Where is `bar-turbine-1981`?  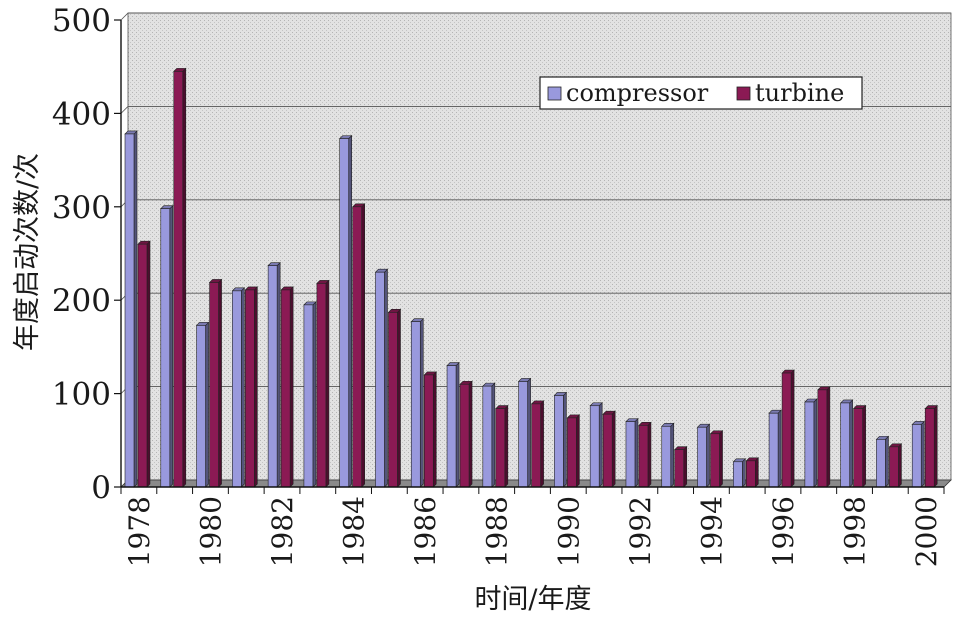 bar-turbine-1981 is located at coordinates (251, 387).